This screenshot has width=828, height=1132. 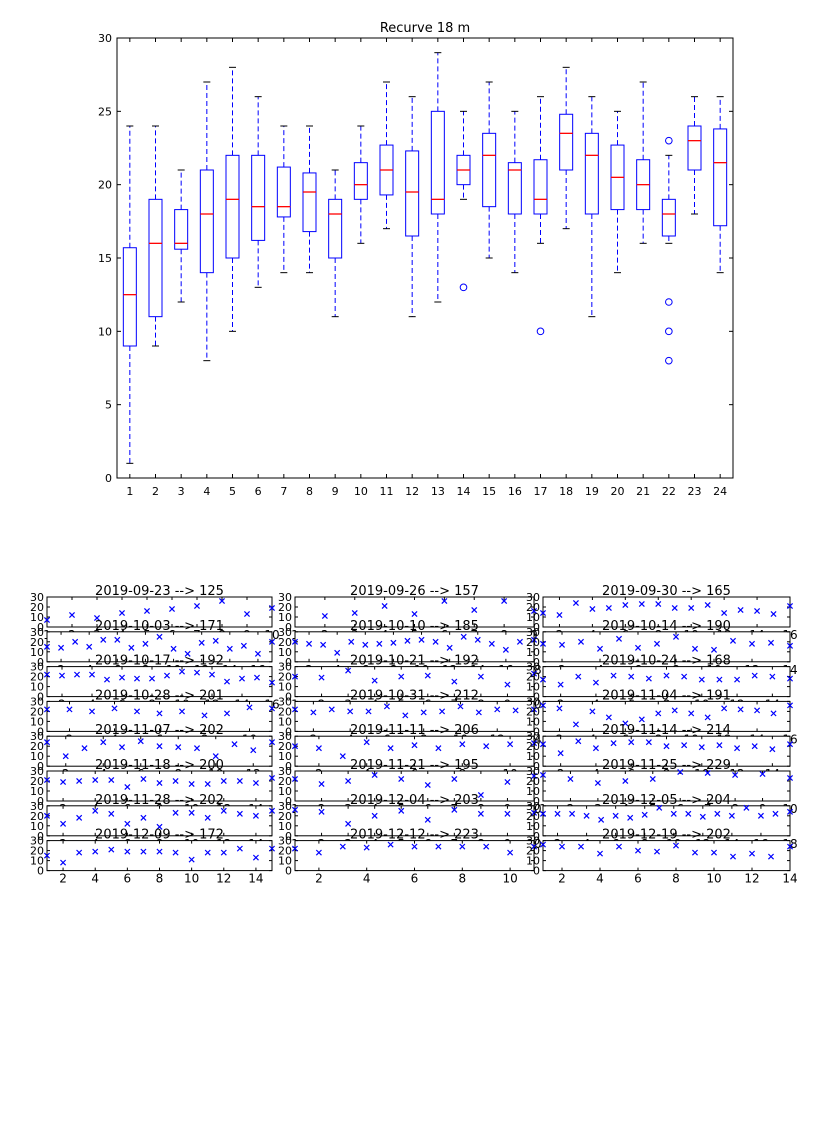 What do you see at coordinates (309, 491) in the screenshot?
I see `x-tick-label: 8` at bounding box center [309, 491].